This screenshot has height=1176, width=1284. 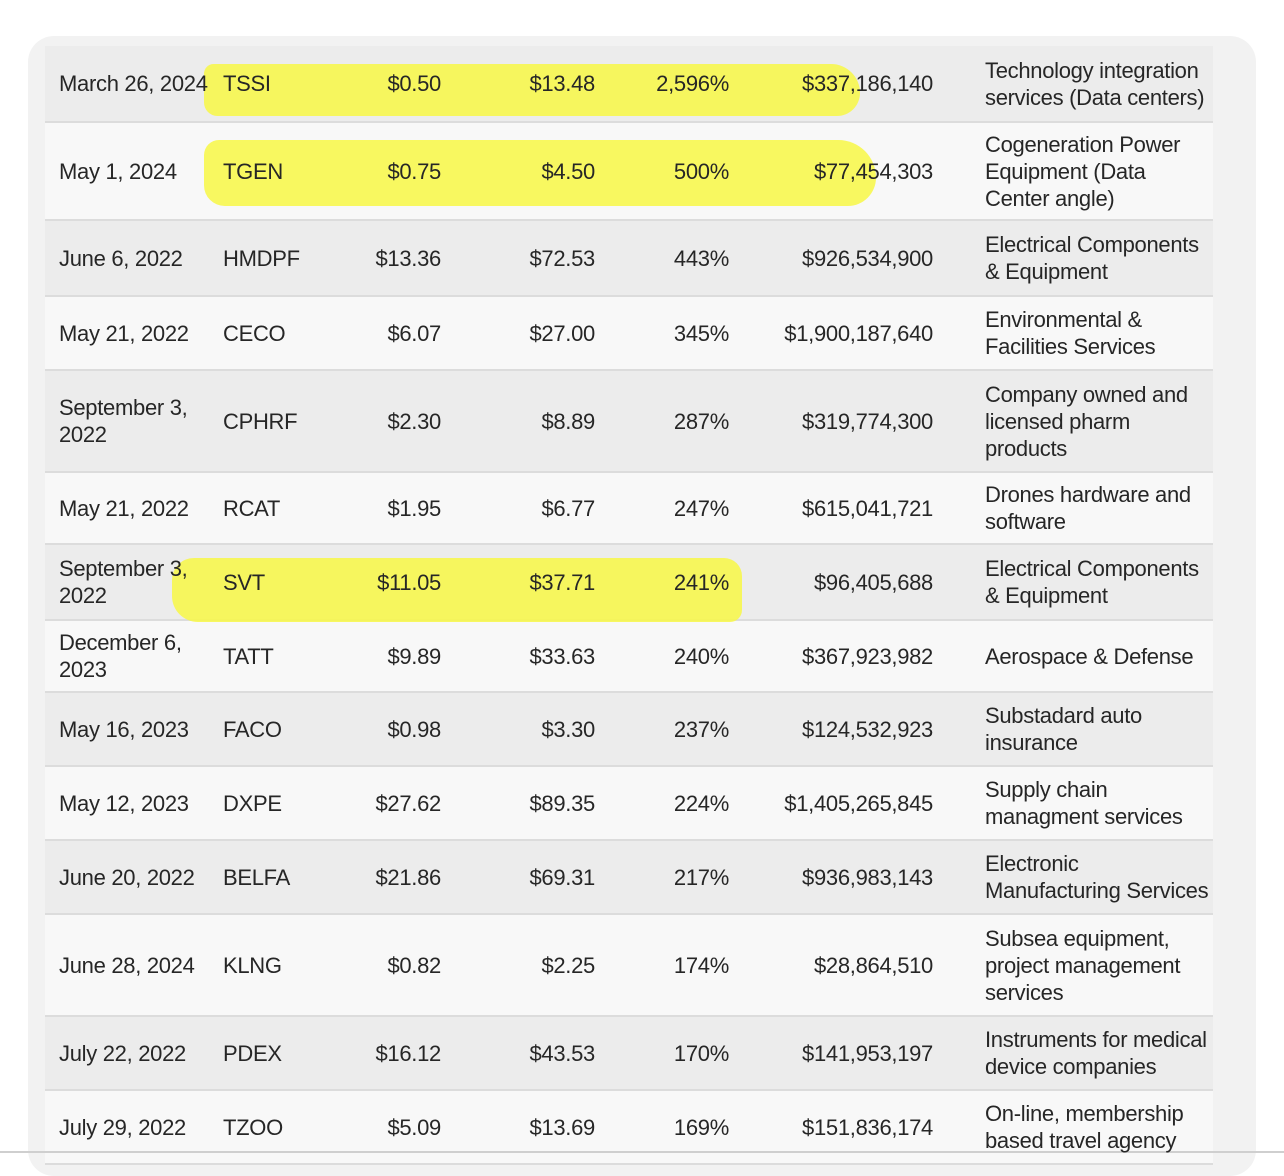 What do you see at coordinates (253, 171) in the screenshot?
I see `ticker-cell: TGEN` at bounding box center [253, 171].